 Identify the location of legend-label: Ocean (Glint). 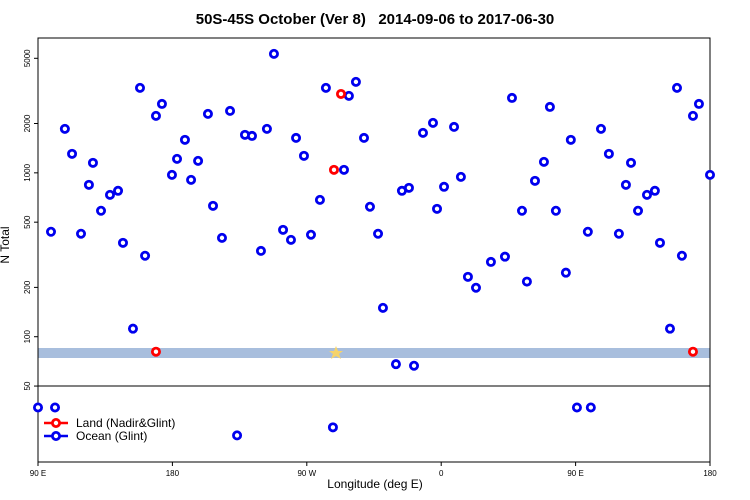
(111, 436).